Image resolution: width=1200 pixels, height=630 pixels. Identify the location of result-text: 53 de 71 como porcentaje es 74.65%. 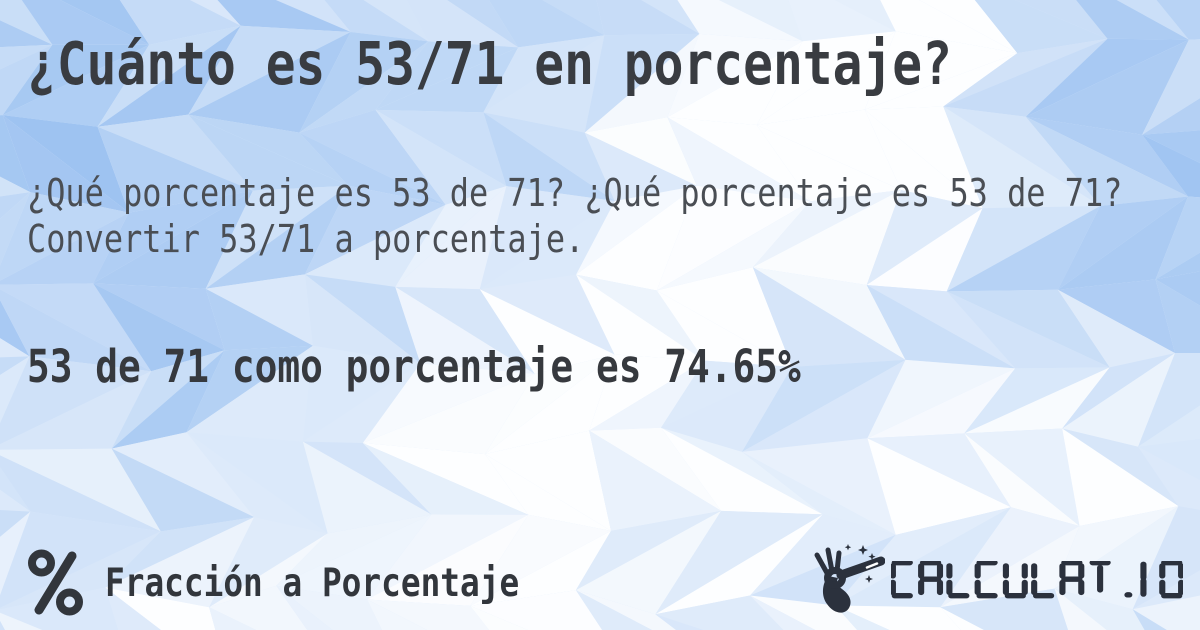
(414, 366).